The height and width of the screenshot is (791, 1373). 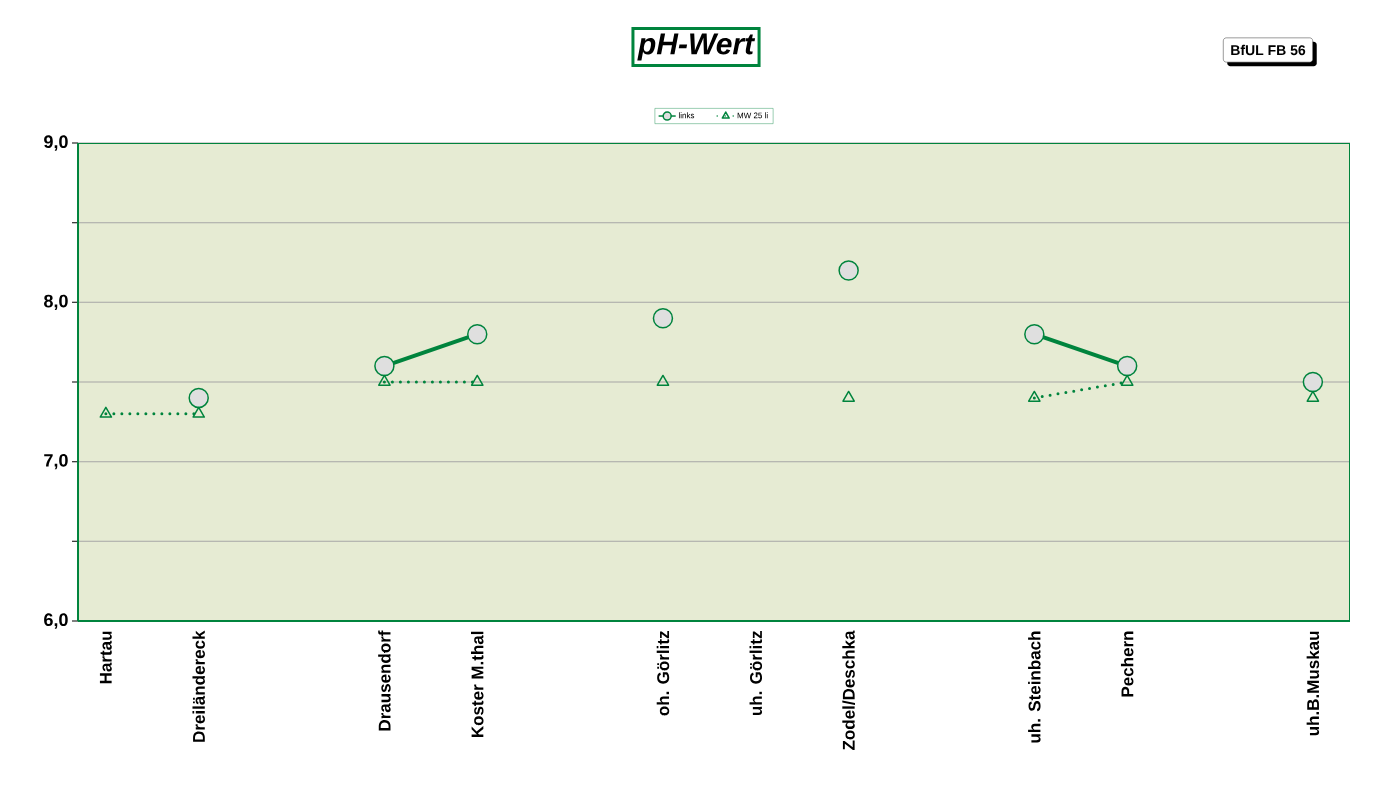 What do you see at coordinates (105, 657) in the screenshot?
I see `x-tick-label: Hartau` at bounding box center [105, 657].